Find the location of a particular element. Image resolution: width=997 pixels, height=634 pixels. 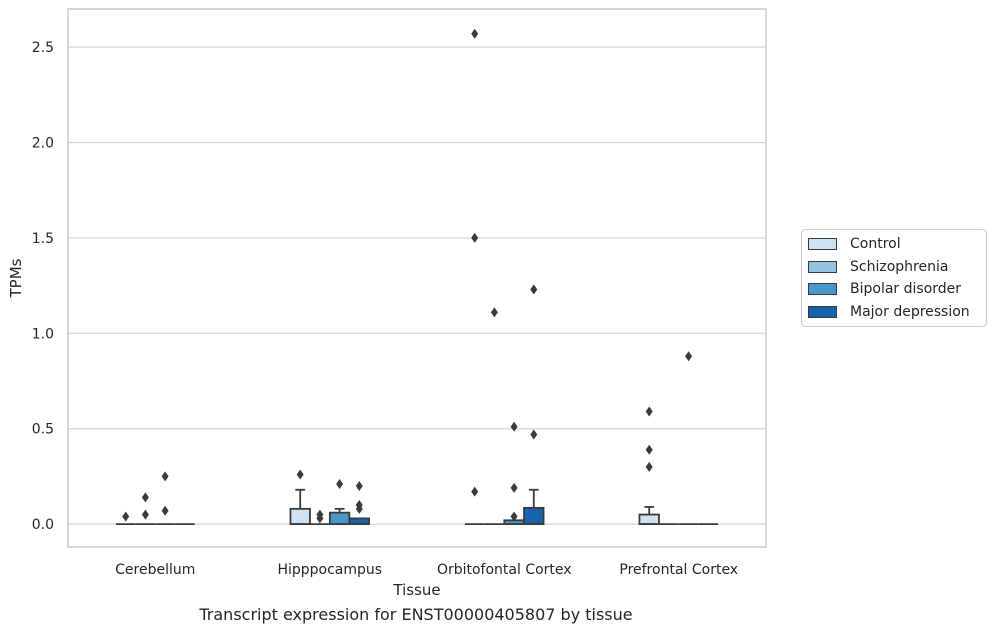

legend-swatch-major-depression is located at coordinates (822, 312).